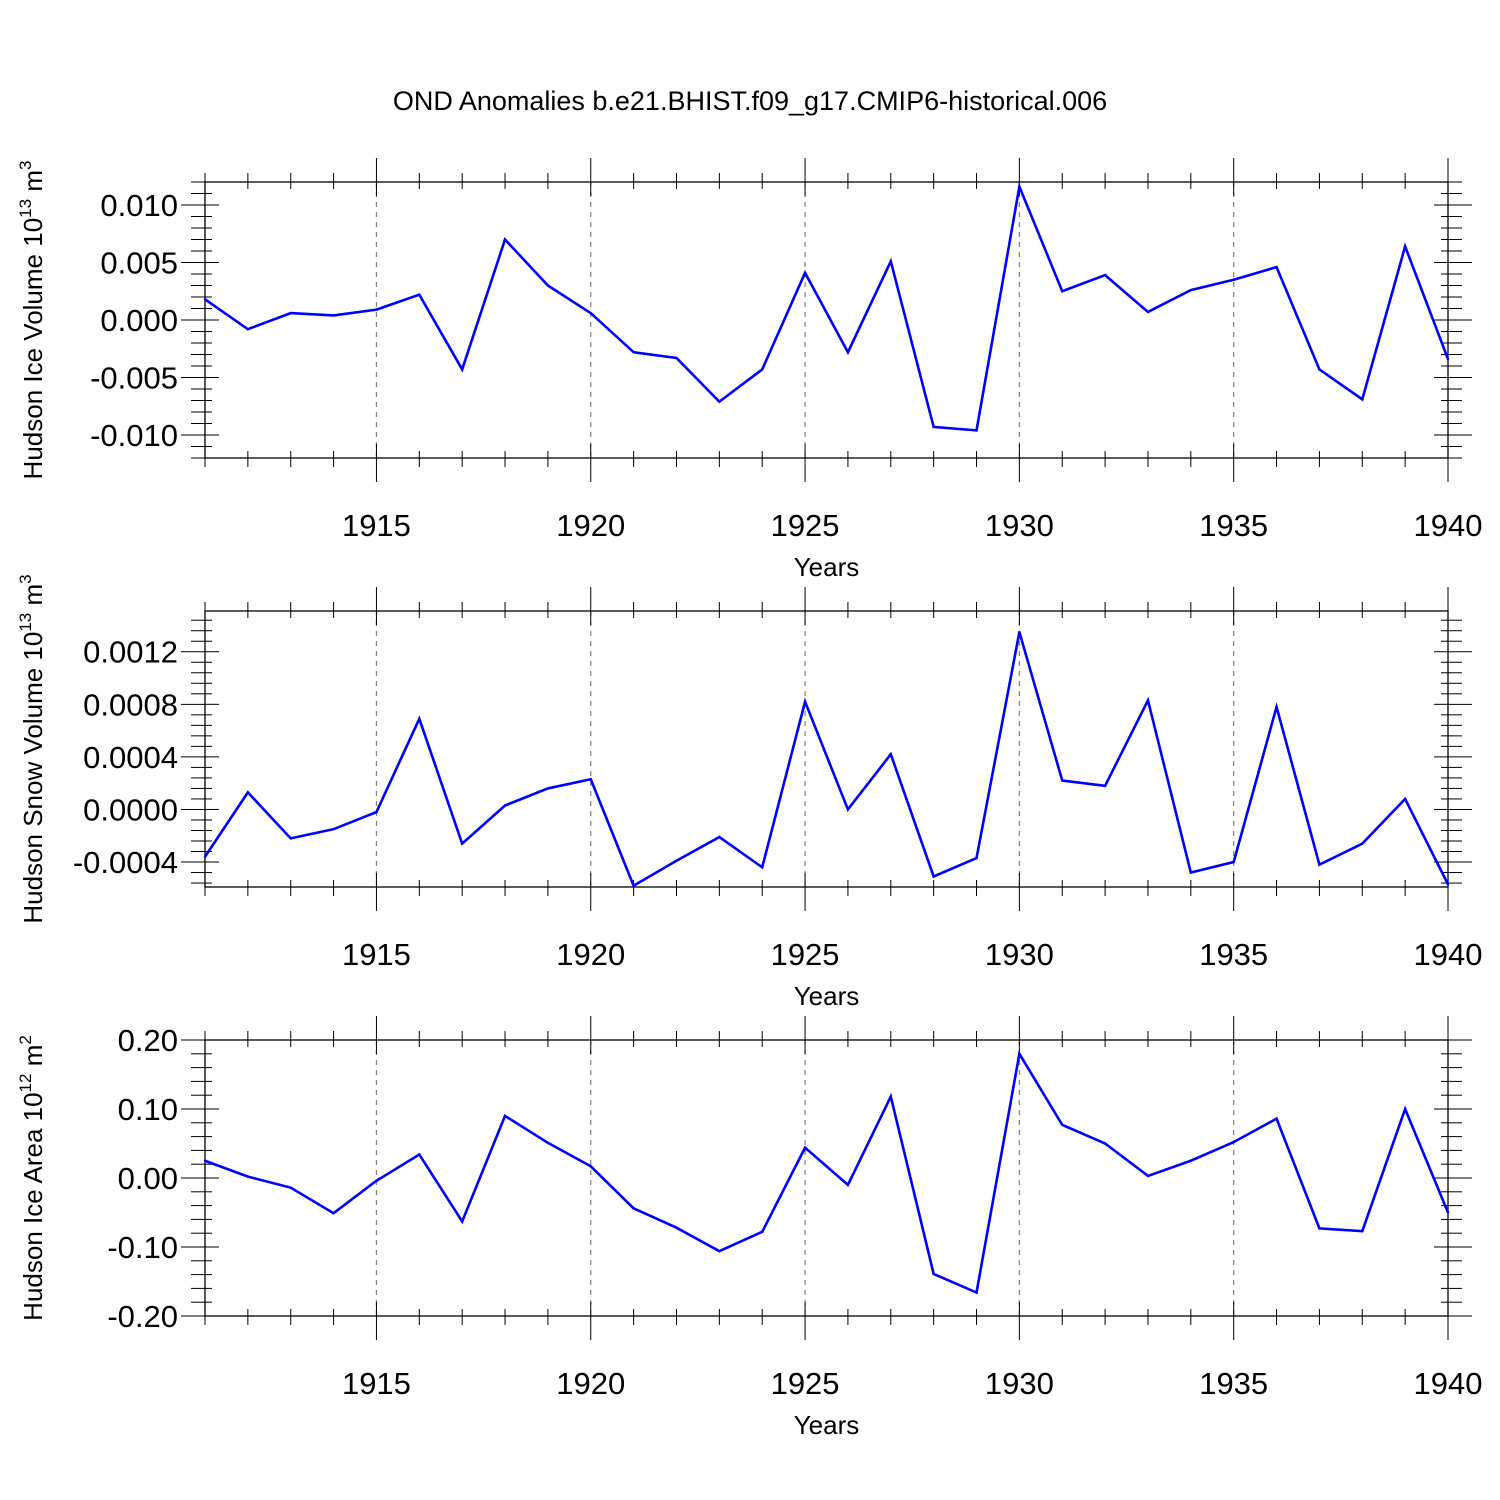 Image resolution: width=1500 pixels, height=1500 pixels. What do you see at coordinates (590, 1383) in the screenshot?
I see `x-tick-label: 1920` at bounding box center [590, 1383].